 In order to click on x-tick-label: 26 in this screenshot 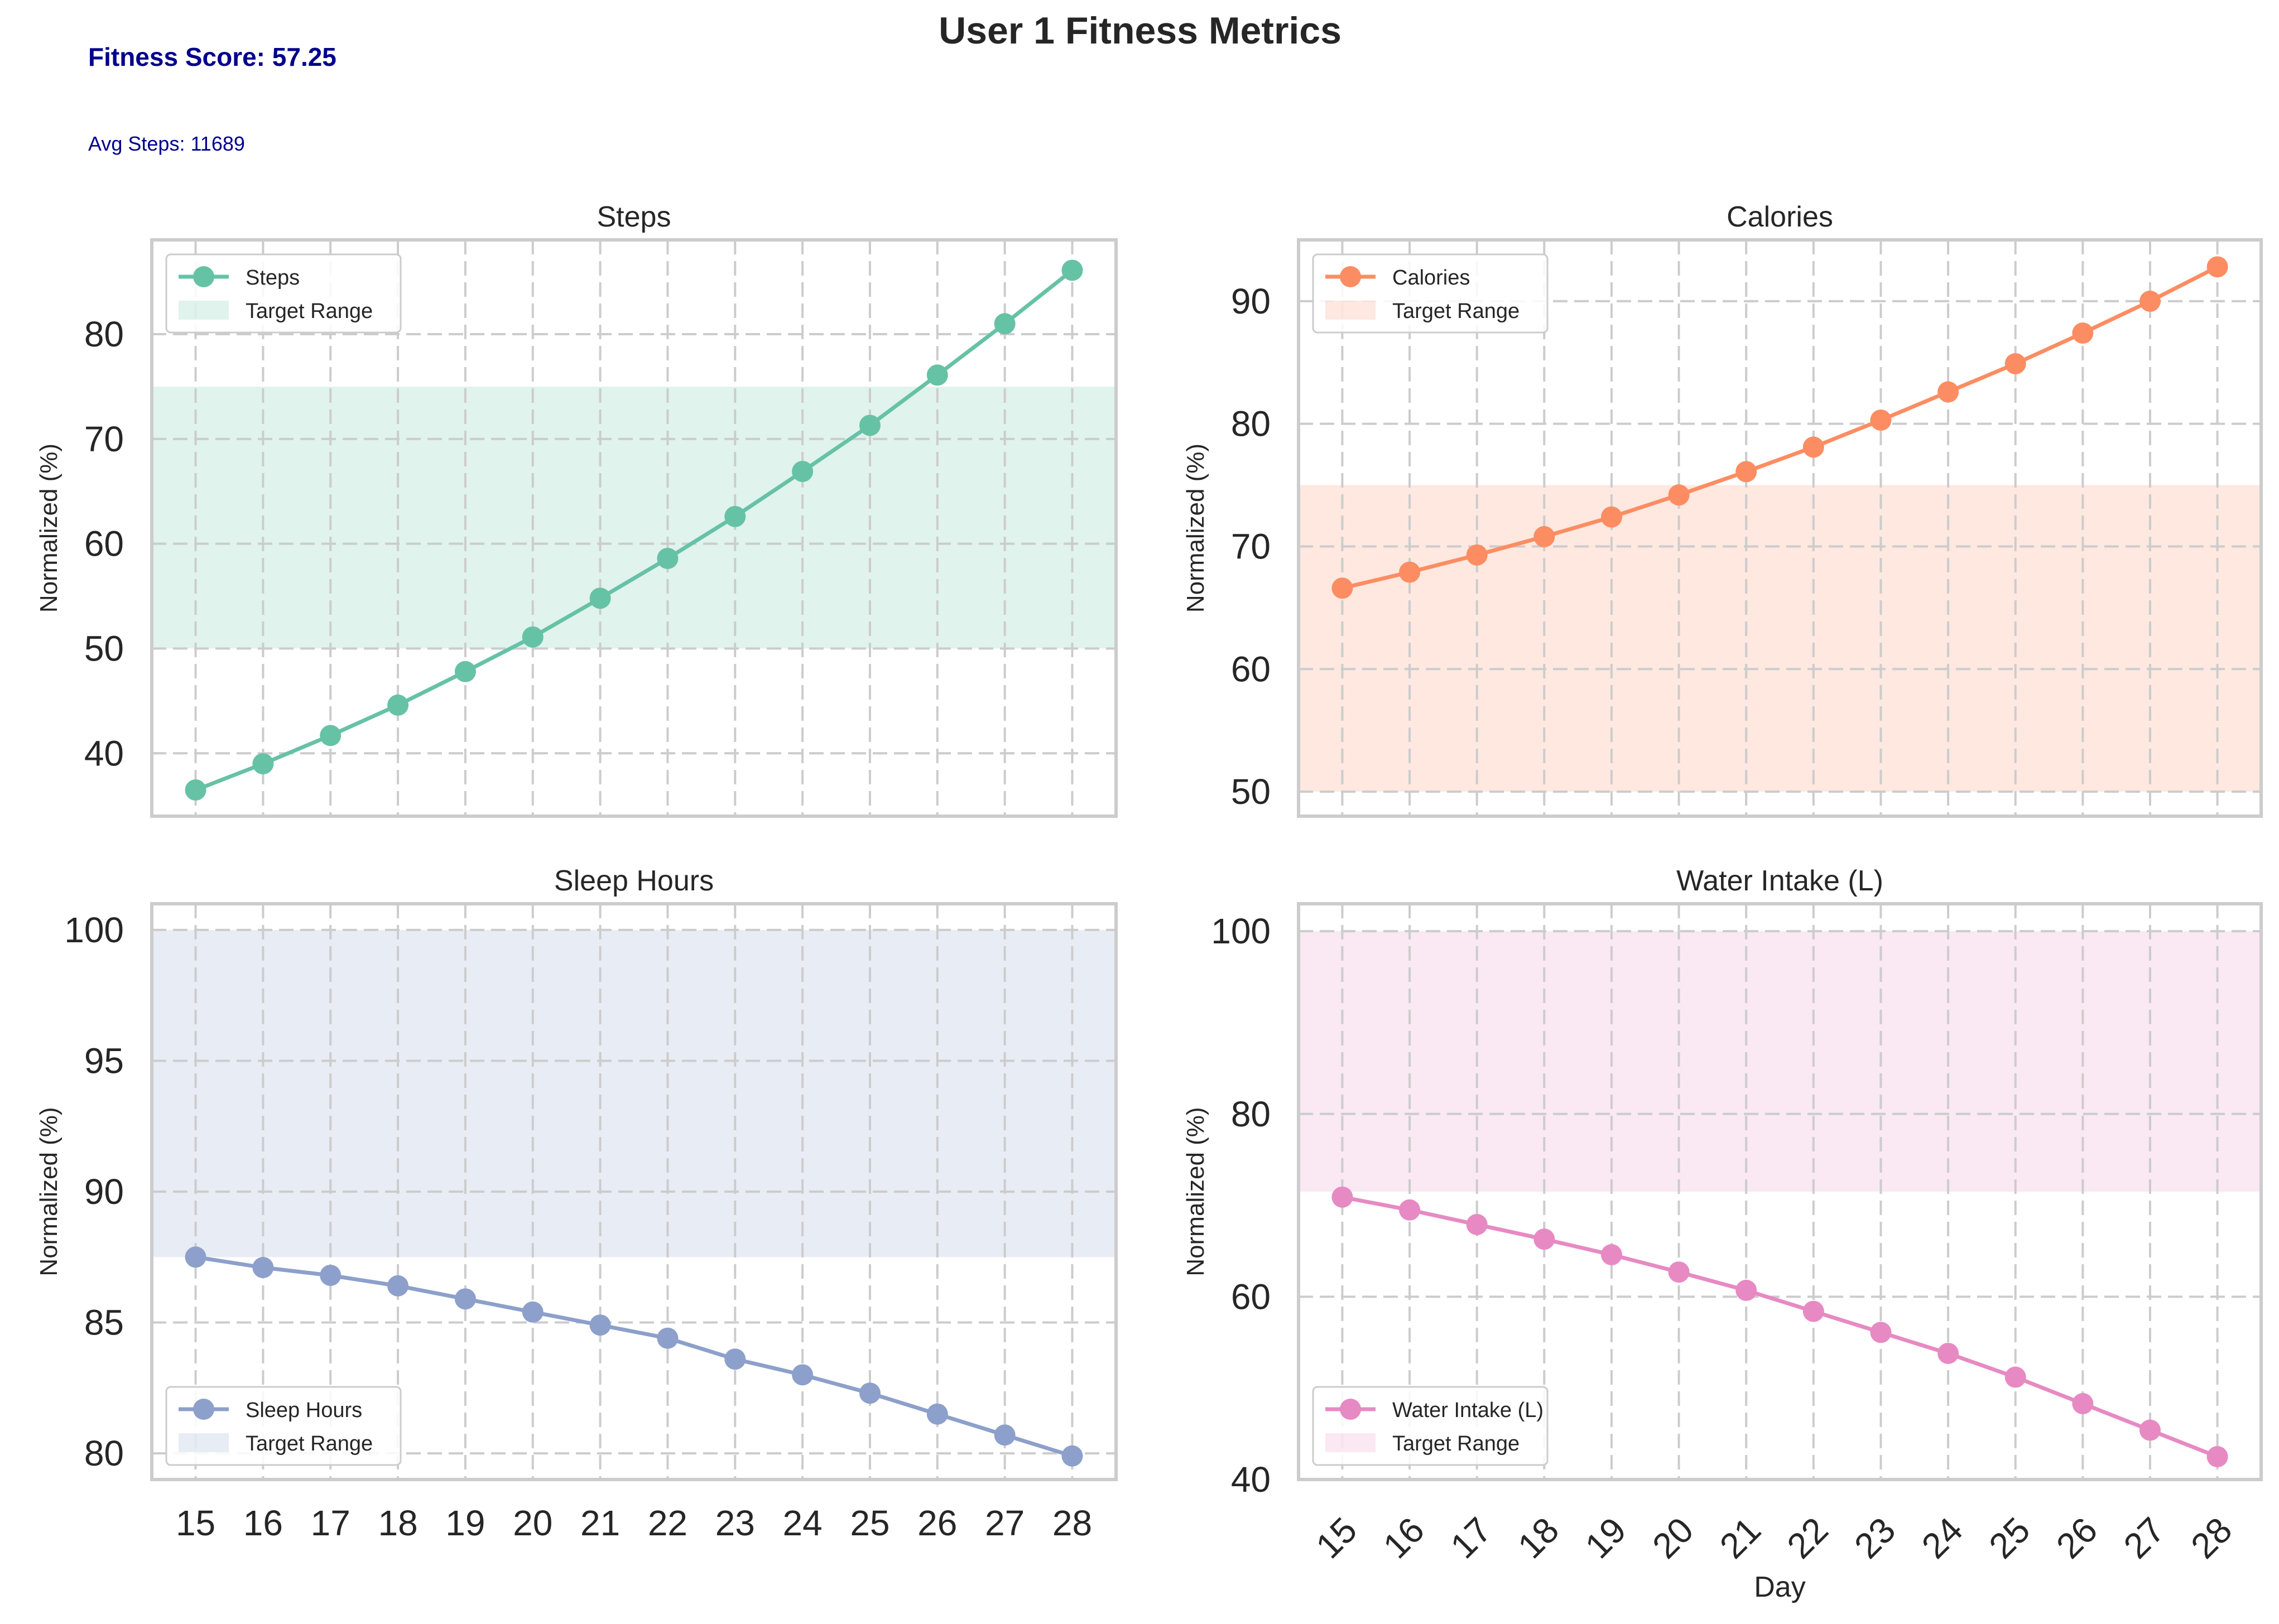, I will do `click(937, 1523)`.